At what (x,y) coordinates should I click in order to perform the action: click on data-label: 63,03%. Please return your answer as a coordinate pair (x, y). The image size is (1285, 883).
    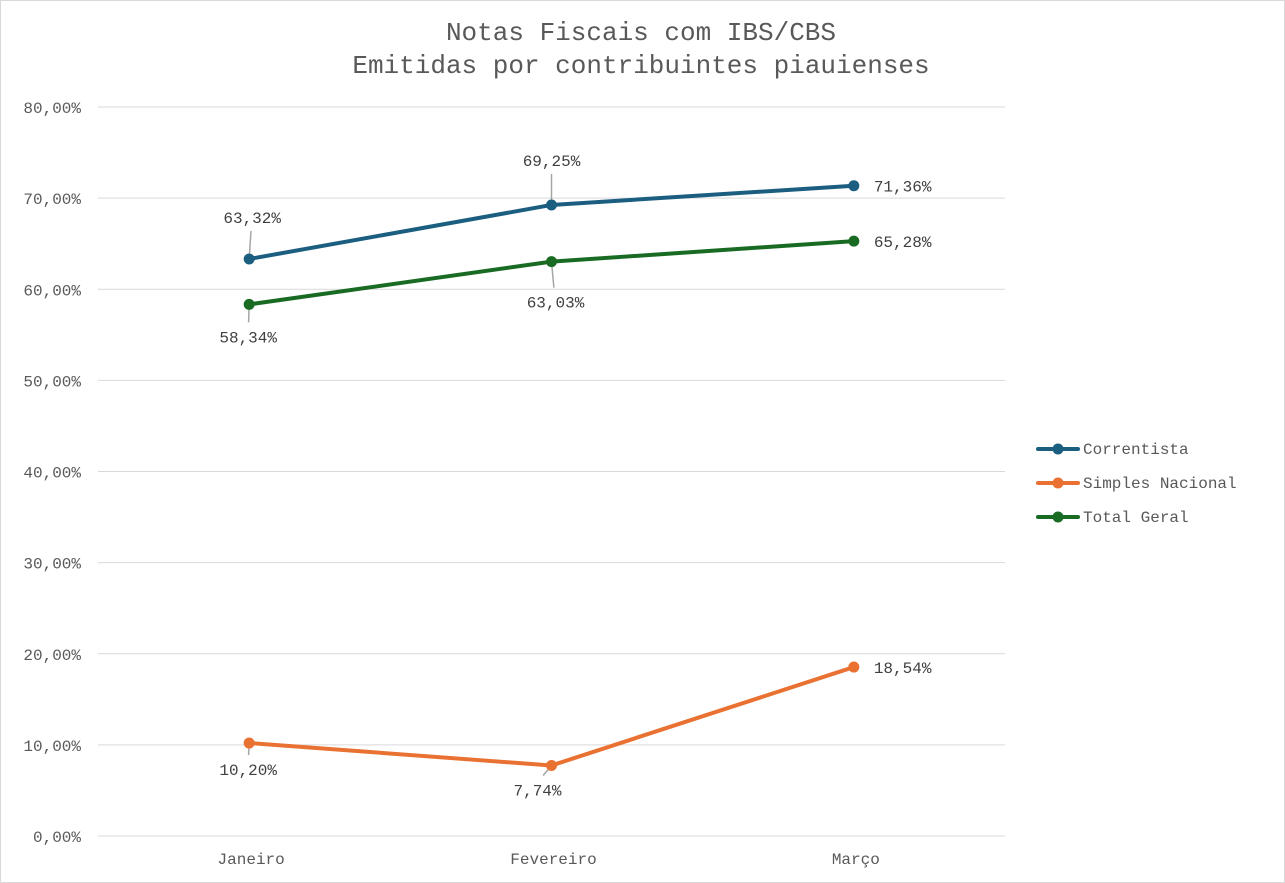
    Looking at the image, I should click on (556, 304).